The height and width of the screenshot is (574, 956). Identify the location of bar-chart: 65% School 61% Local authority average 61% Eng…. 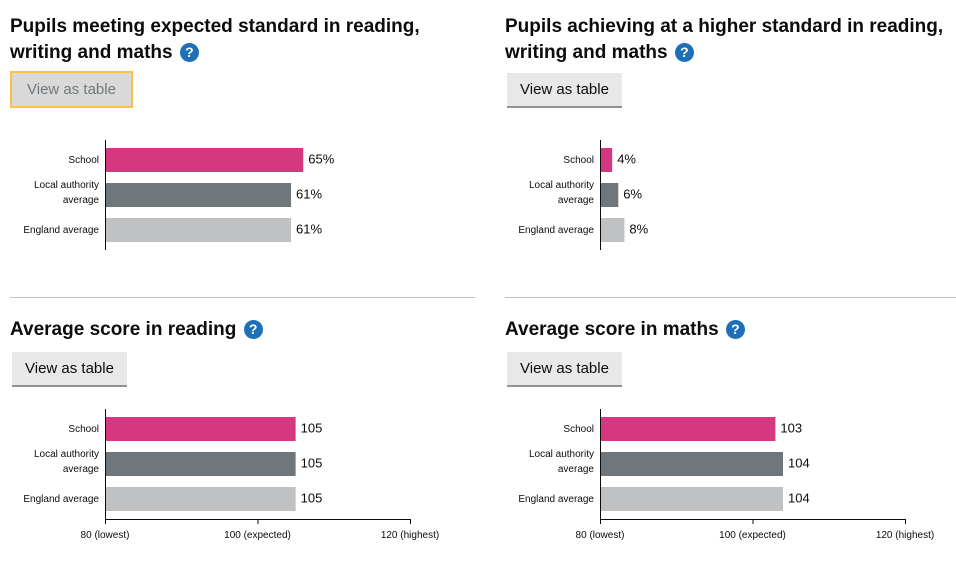
(179, 195).